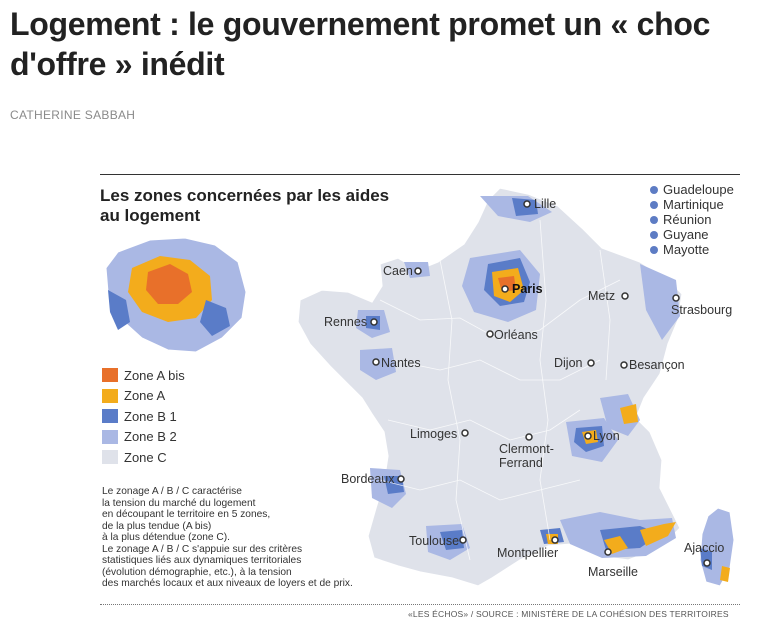 Image resolution: width=782 pixels, height=626 pixels. Describe the element at coordinates (176, 295) in the screenshot. I see `ile-de-france-inset` at that location.